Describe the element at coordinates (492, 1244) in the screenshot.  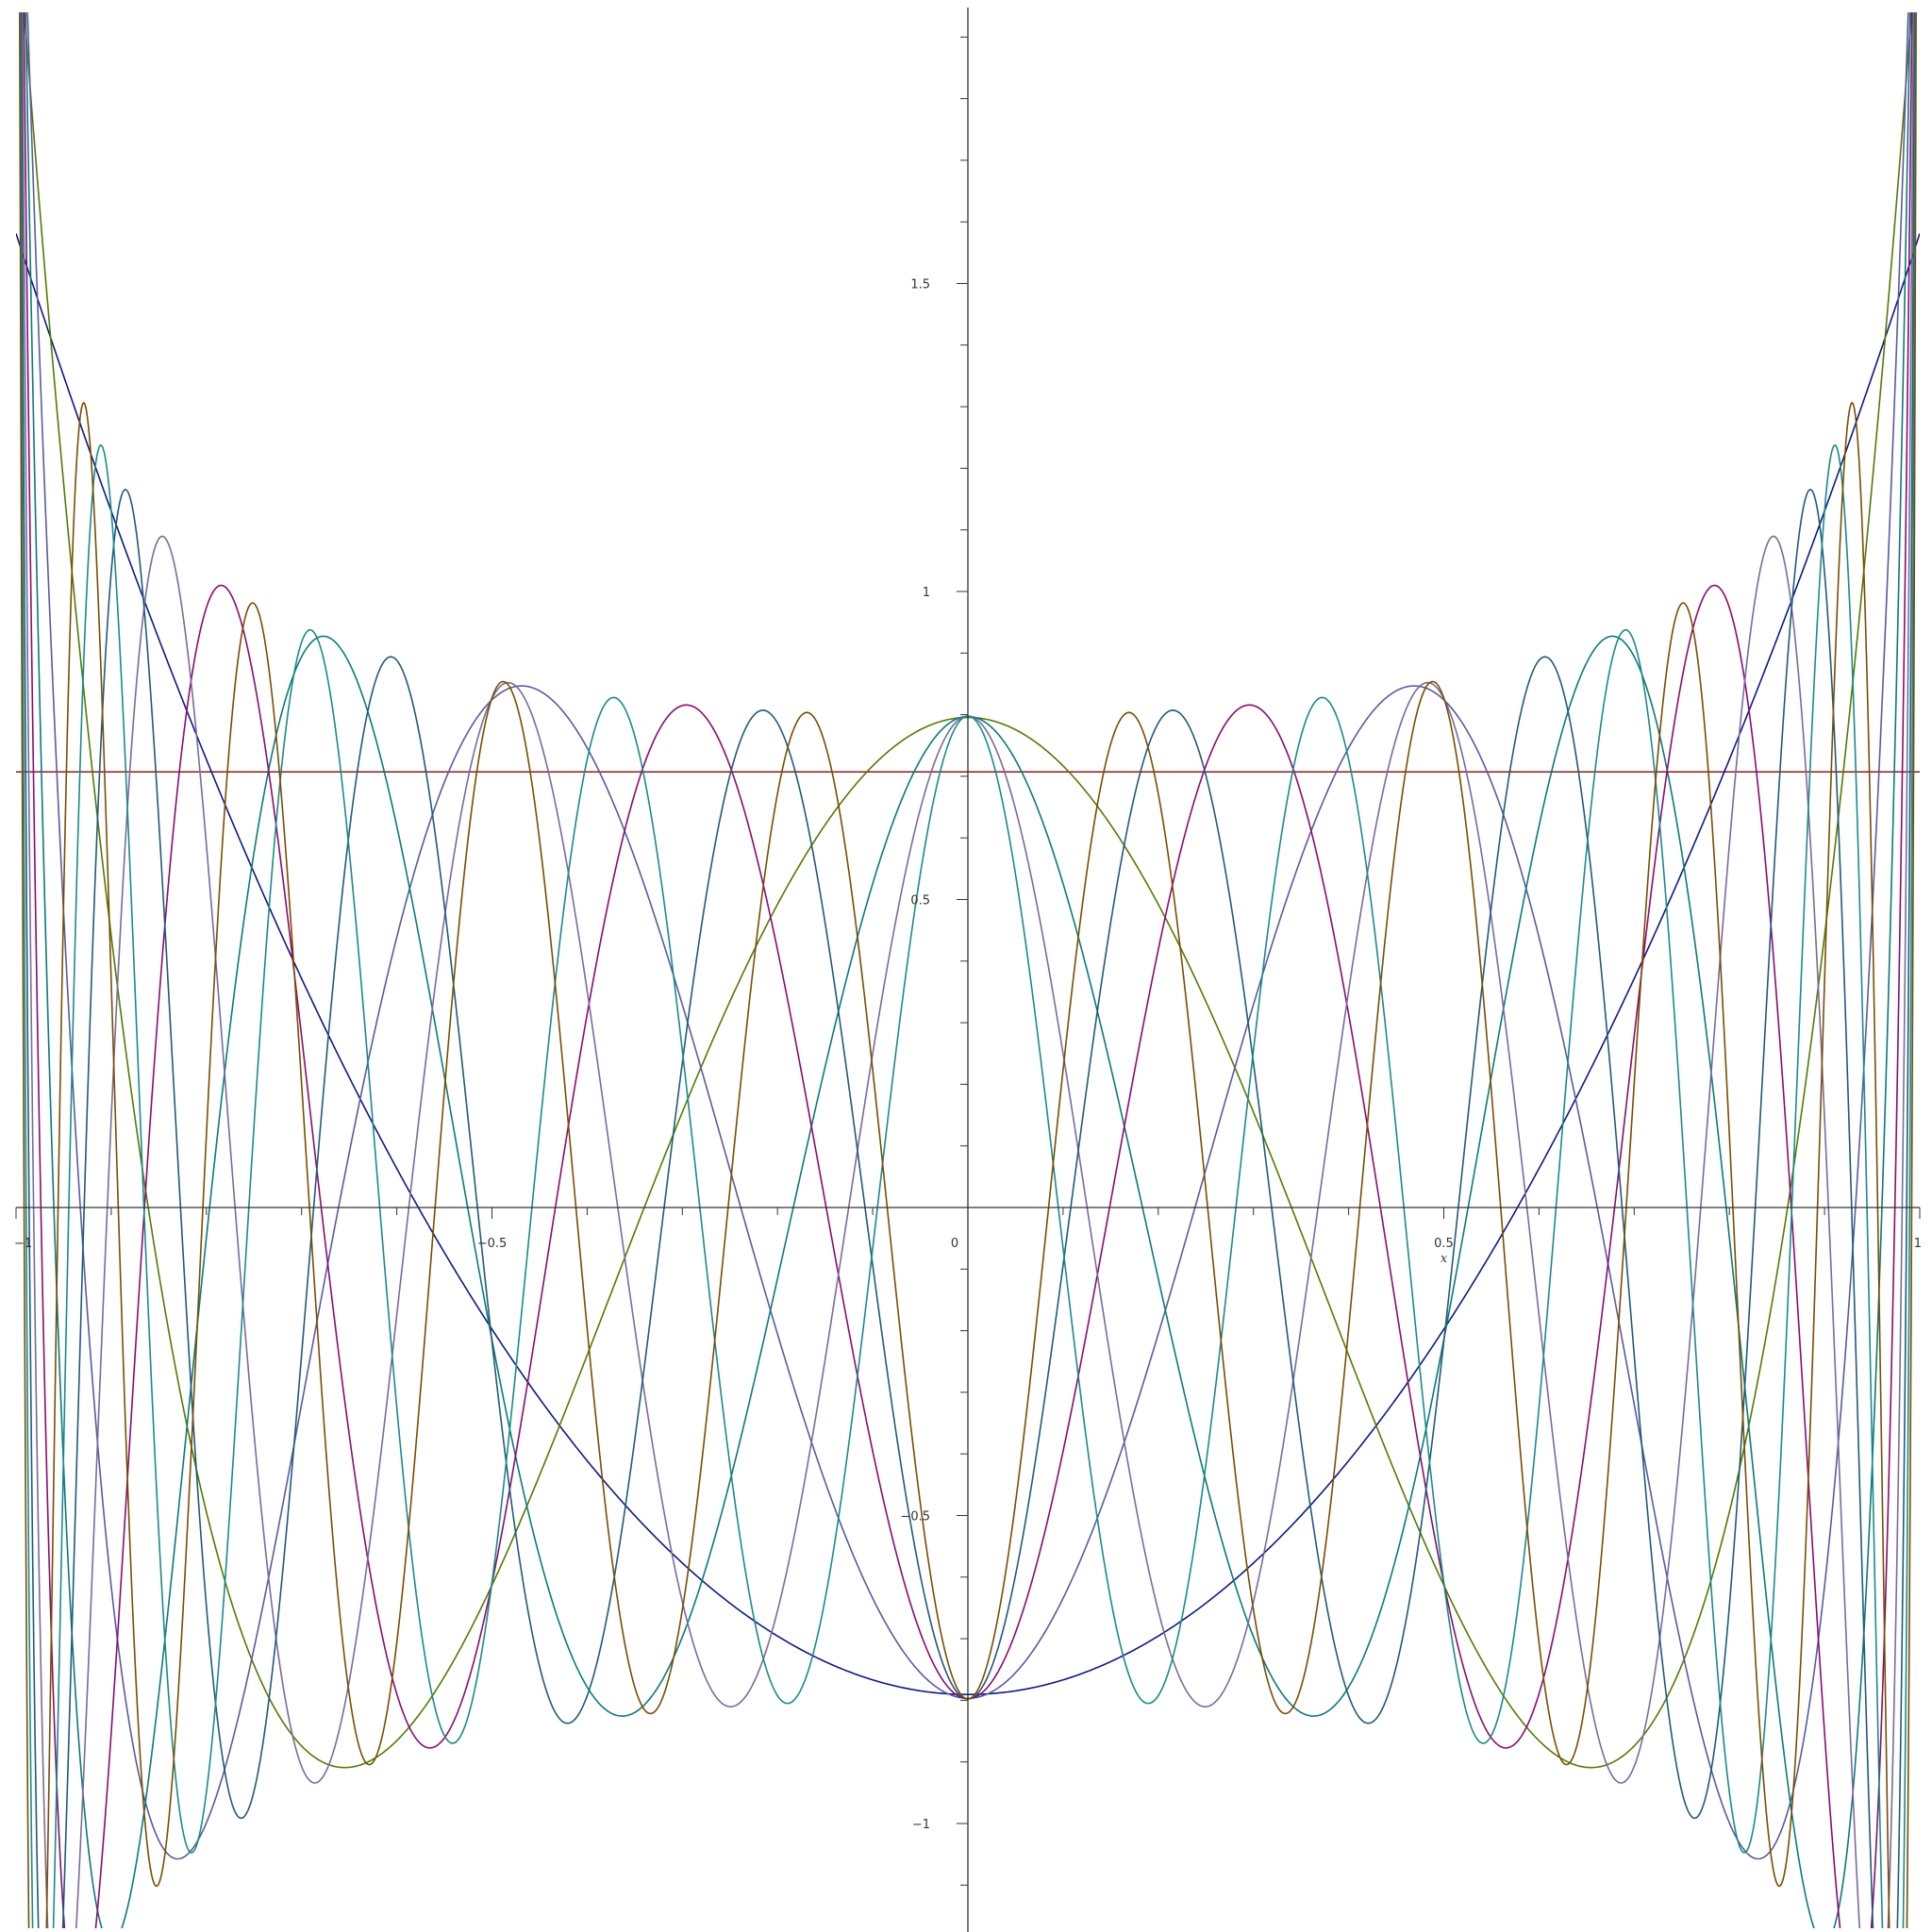
I see `x-tick-label: −0.5` at that location.